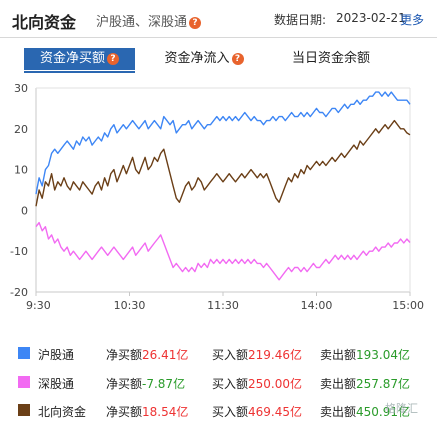 Image resolution: width=437 pixels, height=429 pixels. What do you see at coordinates (19, 292) in the screenshot?
I see `y-tick-label: -20` at bounding box center [19, 292].